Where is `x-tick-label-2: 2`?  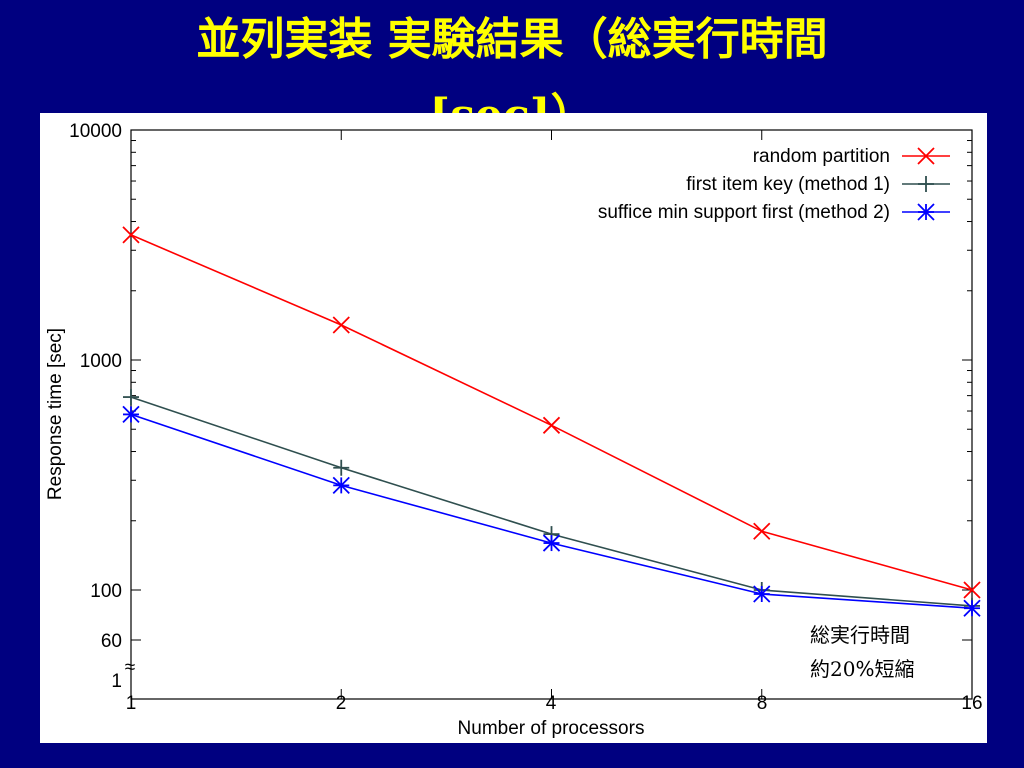
x-tick-label-2: 2 is located at coordinates (341, 703).